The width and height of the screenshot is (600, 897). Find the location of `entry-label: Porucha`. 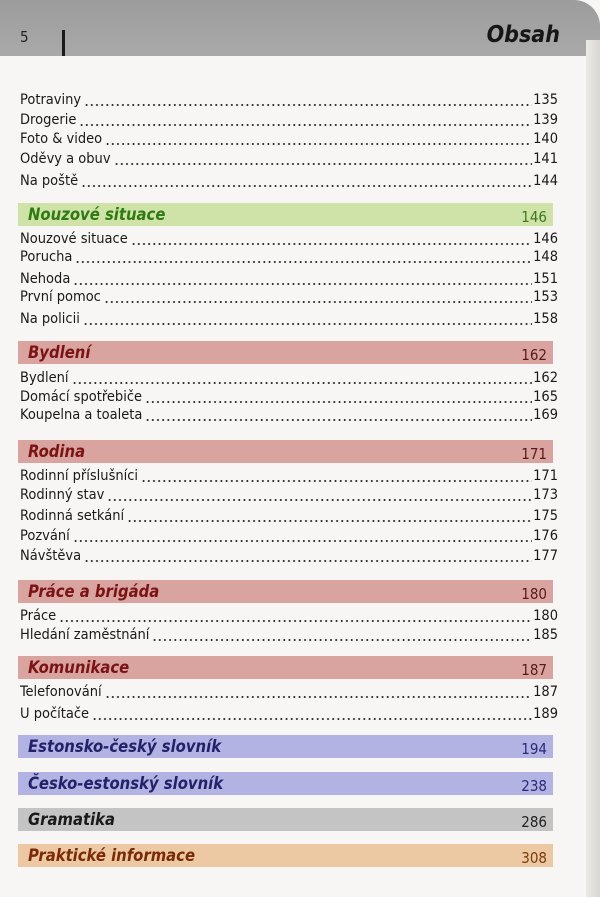

entry-label: Porucha is located at coordinates (46, 257).